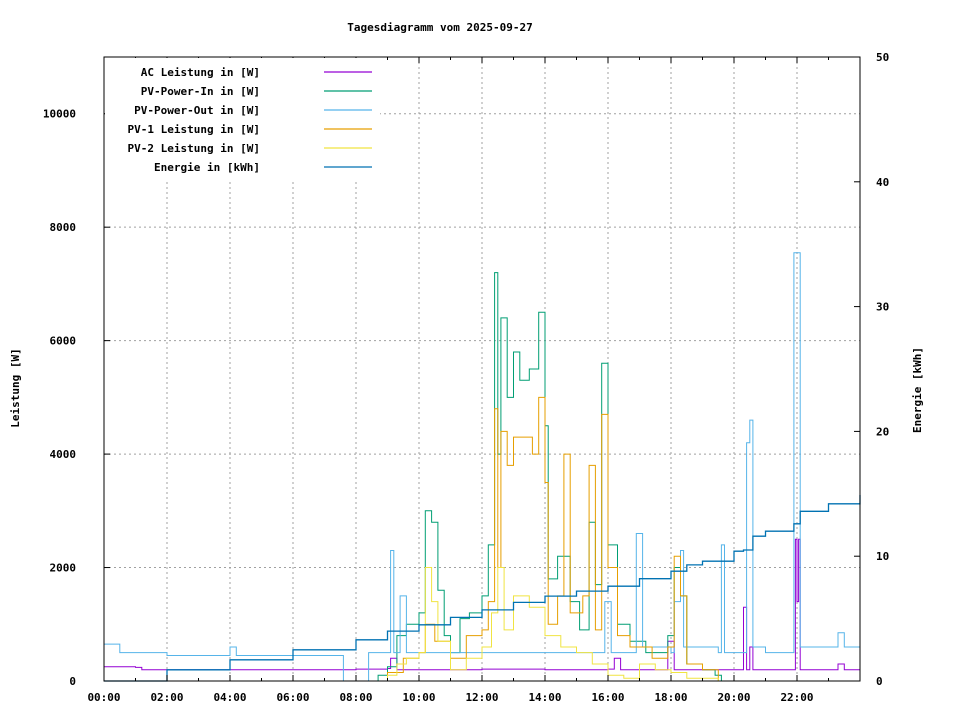  I want to click on legend-label: Energie in [kWh], so click(207, 167).